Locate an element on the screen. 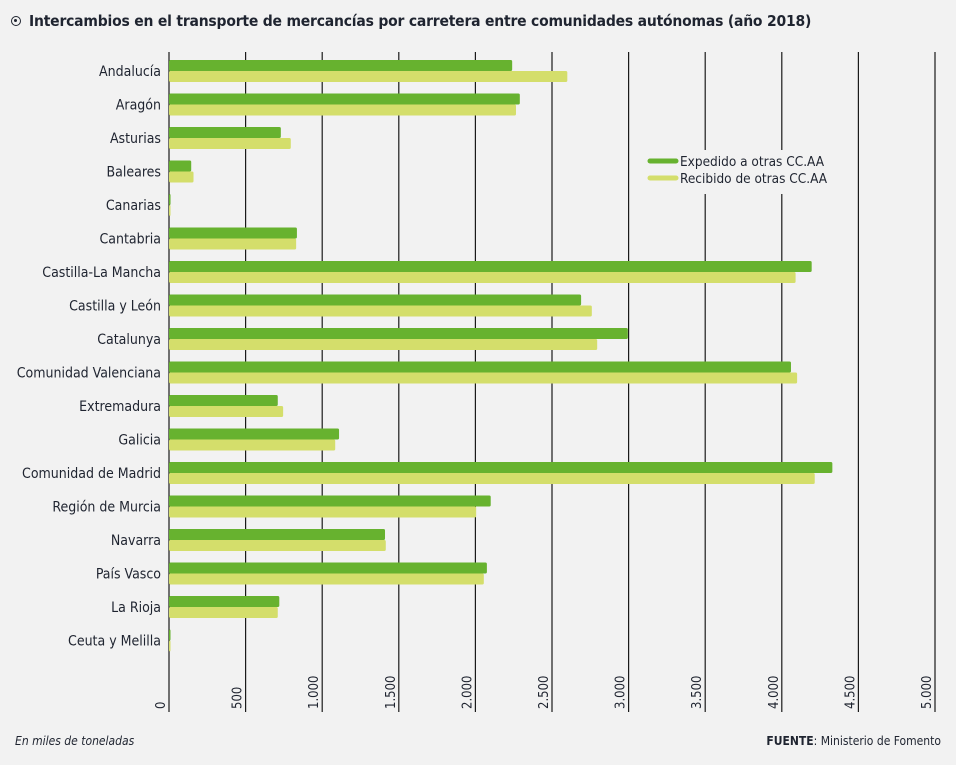 Image resolution: width=956 pixels, height=765 pixels. category-label: Asturias is located at coordinates (135, 139).